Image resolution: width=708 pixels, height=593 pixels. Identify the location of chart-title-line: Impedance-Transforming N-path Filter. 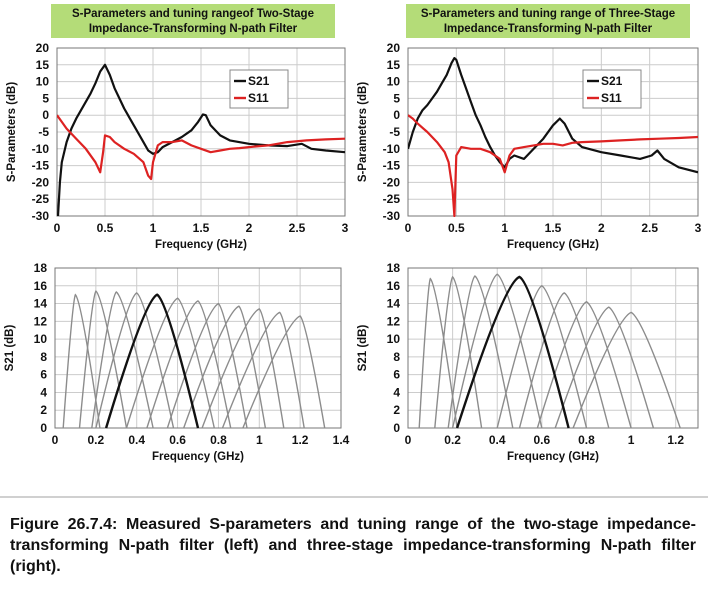
(548, 29).